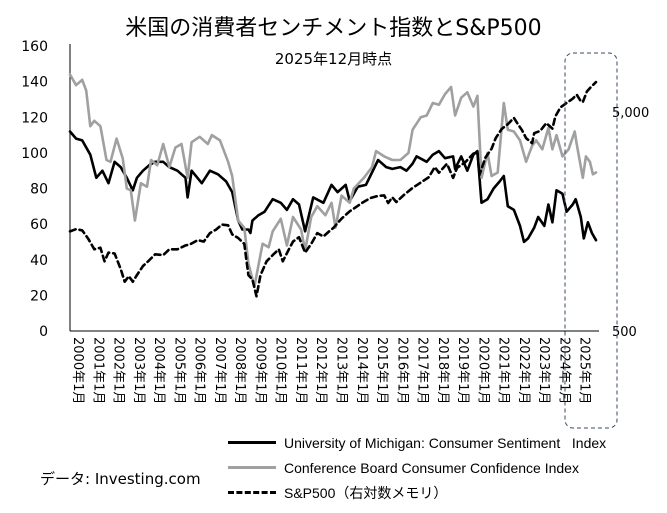  I want to click on y-tick-label: 160, so click(34, 47).